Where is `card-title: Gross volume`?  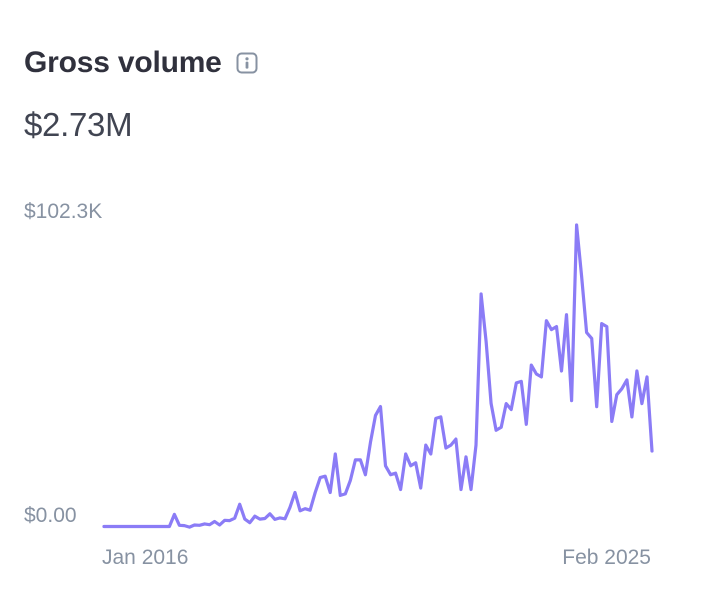 card-title: Gross volume is located at coordinates (123, 62).